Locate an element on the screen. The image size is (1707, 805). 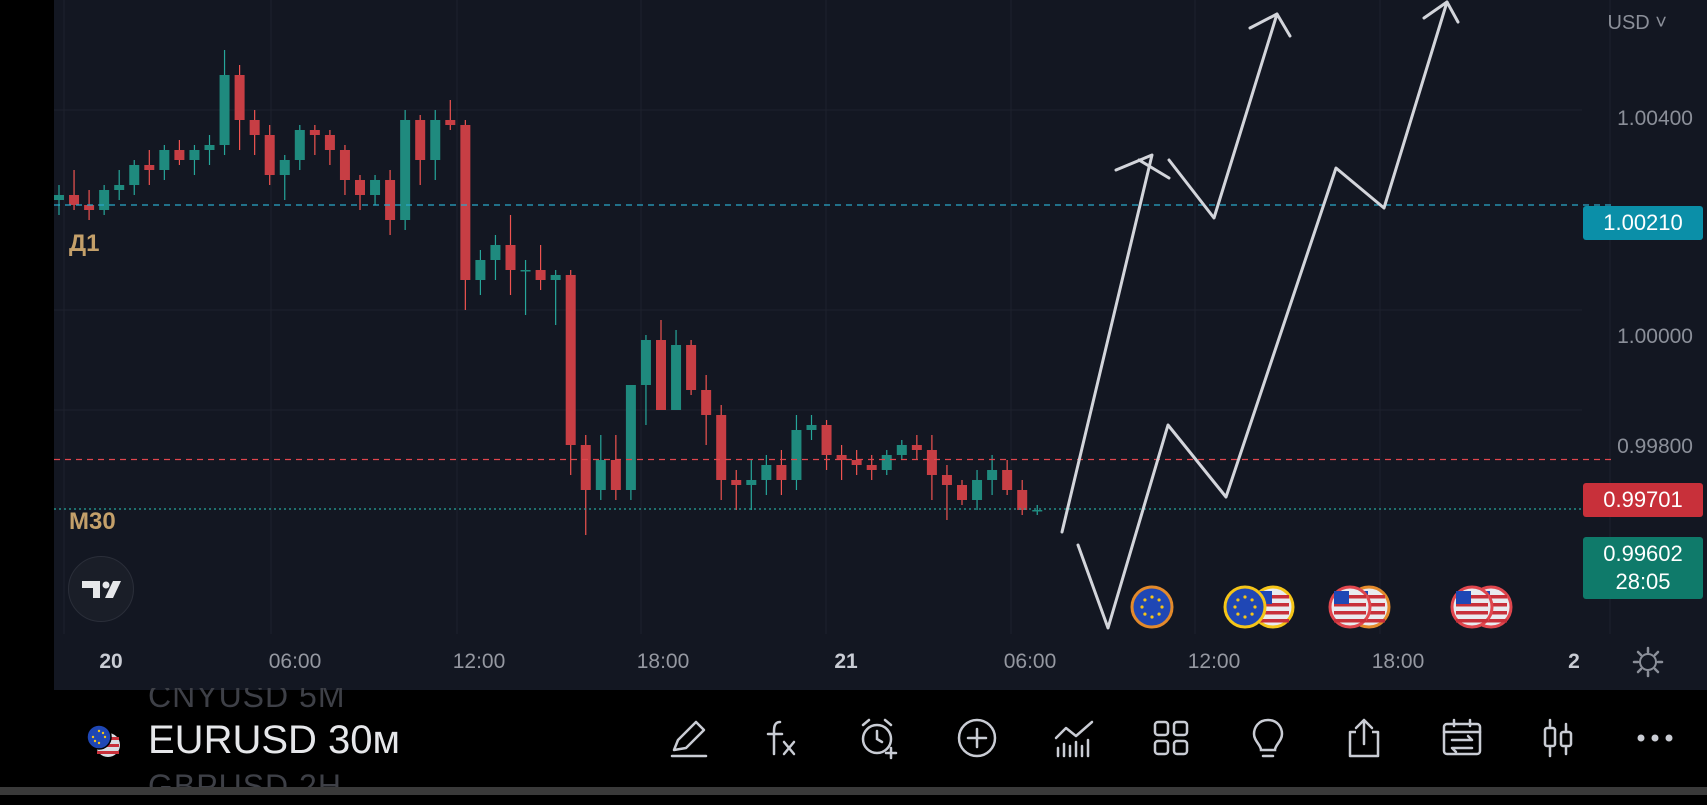
symbol-prev: CNYUSD 5M is located at coordinates (247, 696).